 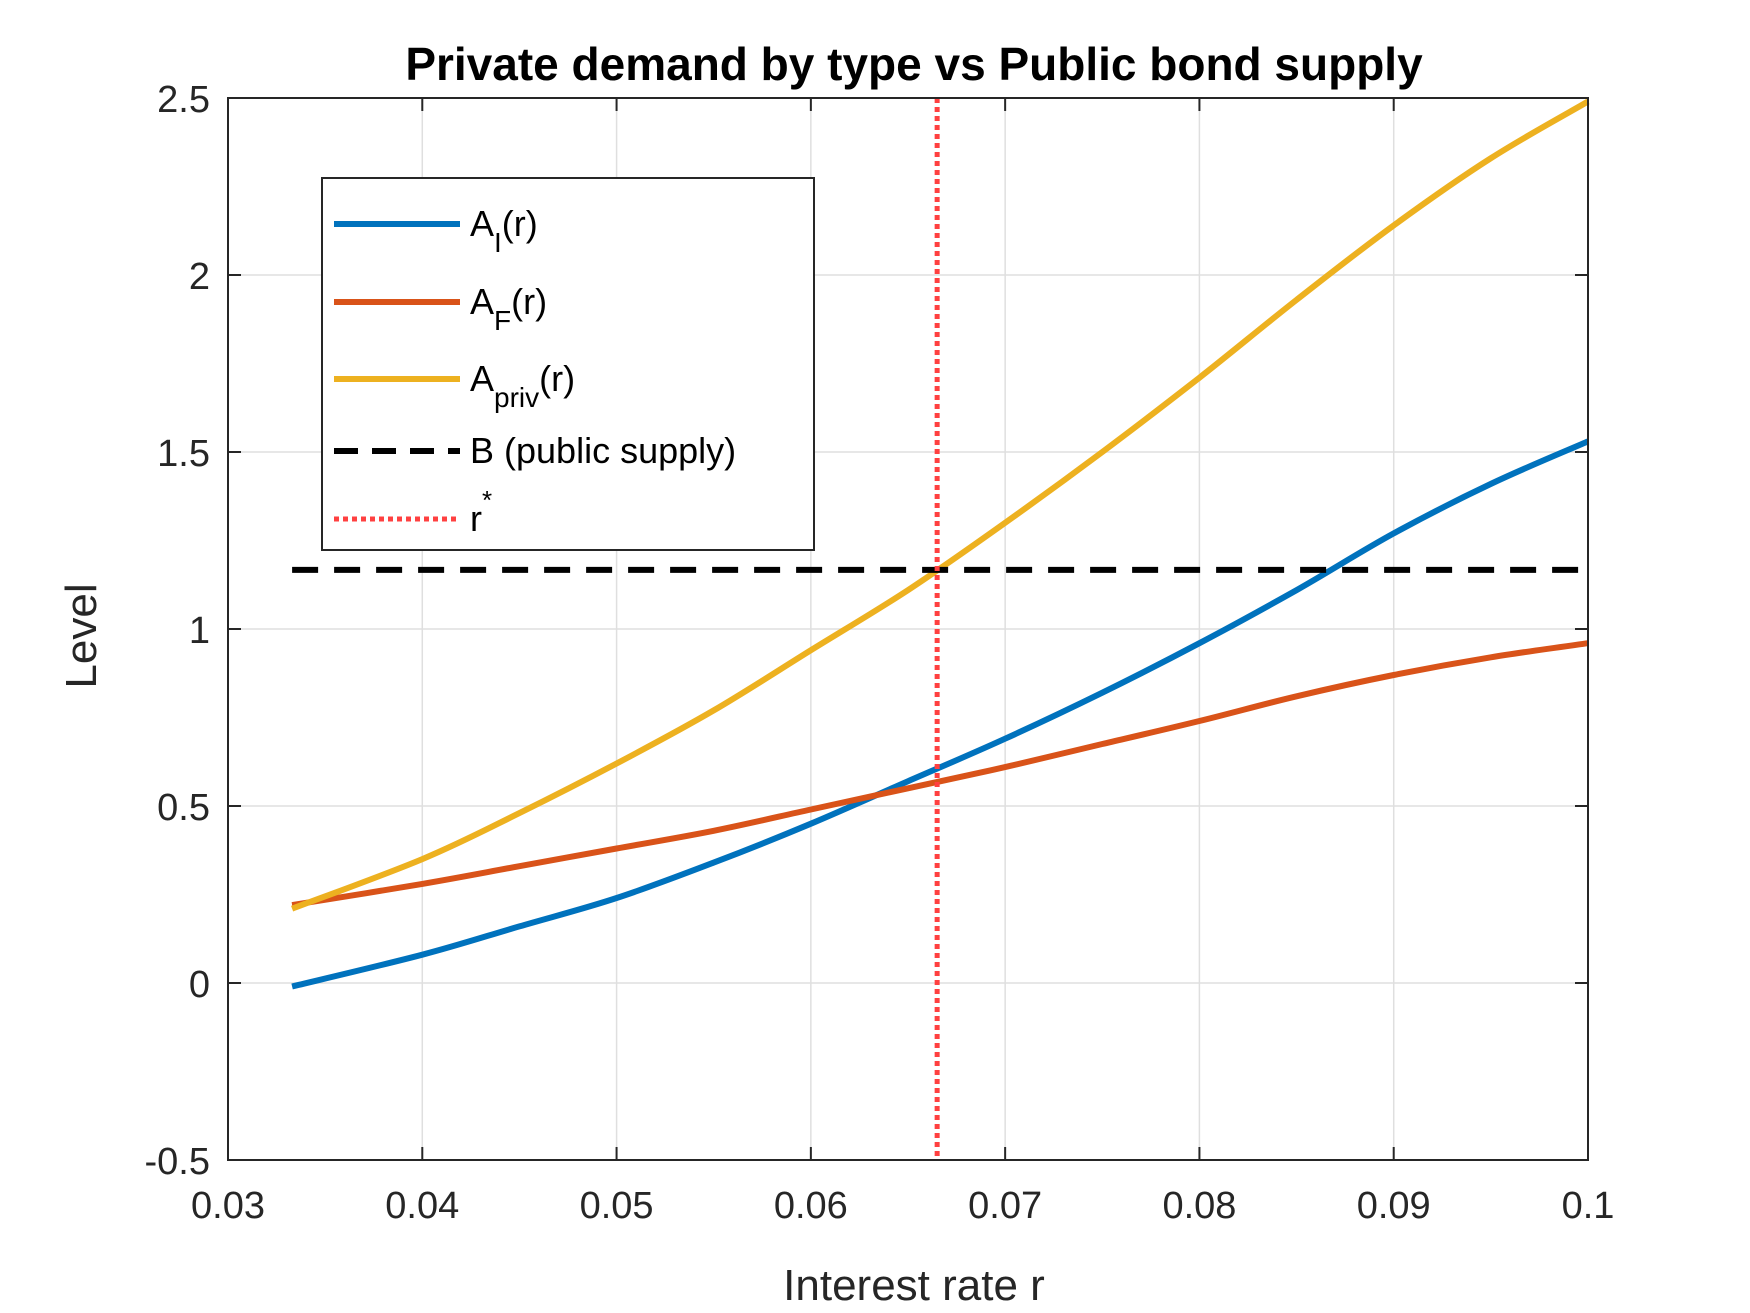 I want to click on legend-label-B: B (public supply), so click(x=603, y=450).